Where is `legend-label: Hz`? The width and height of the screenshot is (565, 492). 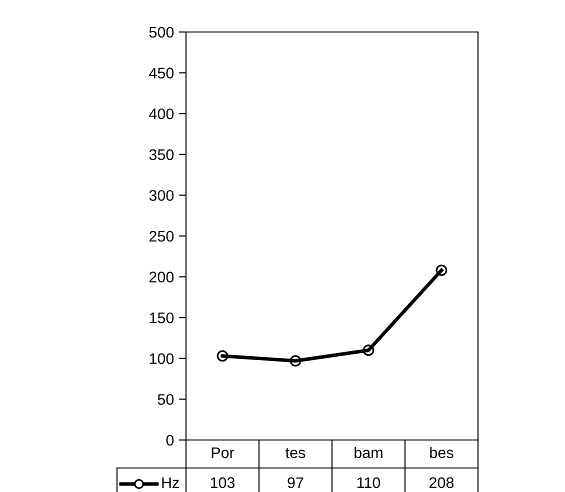
legend-label: Hz is located at coordinates (170, 482).